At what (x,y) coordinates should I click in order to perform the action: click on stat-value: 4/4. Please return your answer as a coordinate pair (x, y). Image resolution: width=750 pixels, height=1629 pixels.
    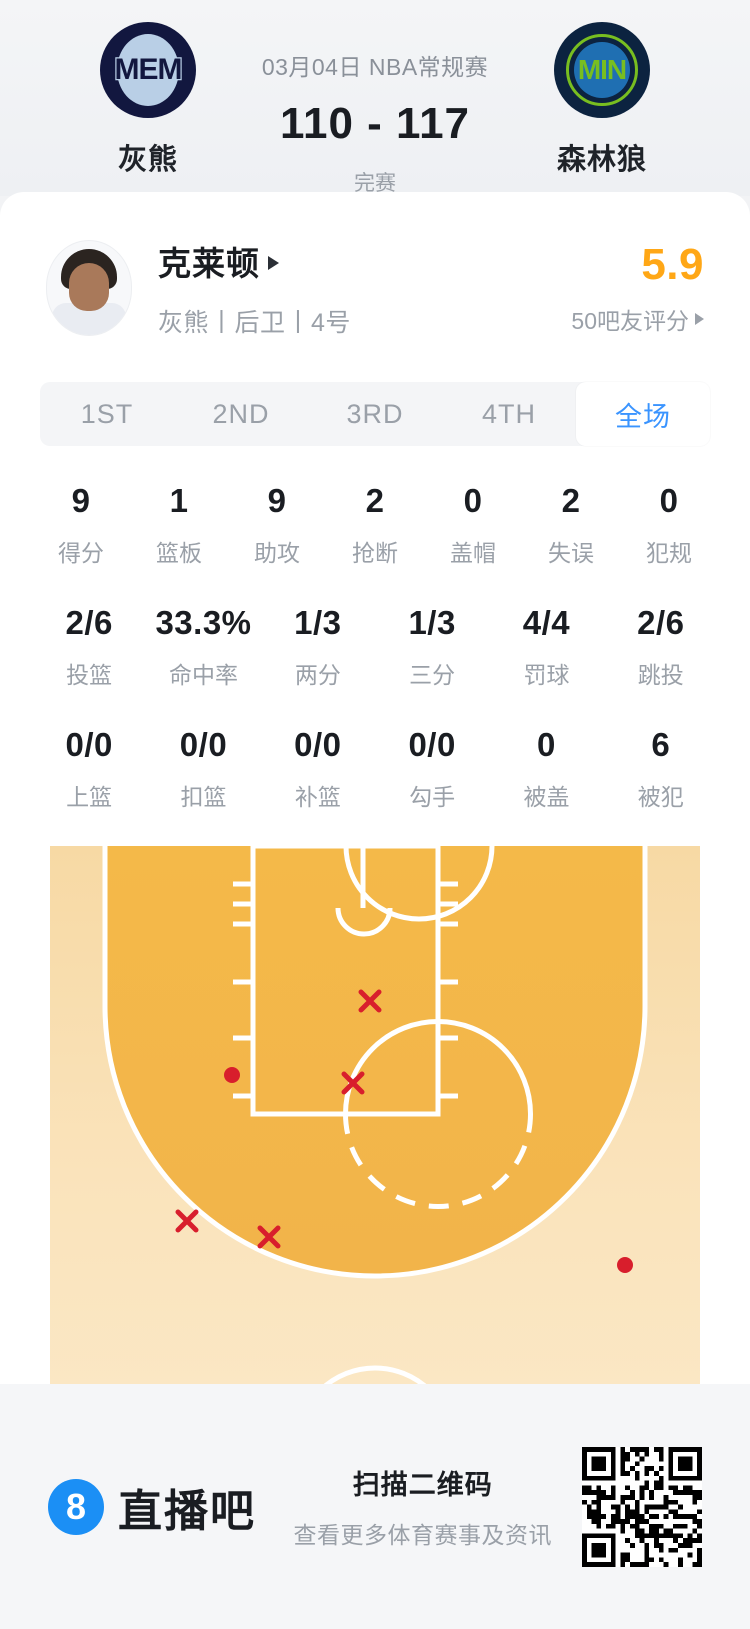
    Looking at the image, I should click on (546, 622).